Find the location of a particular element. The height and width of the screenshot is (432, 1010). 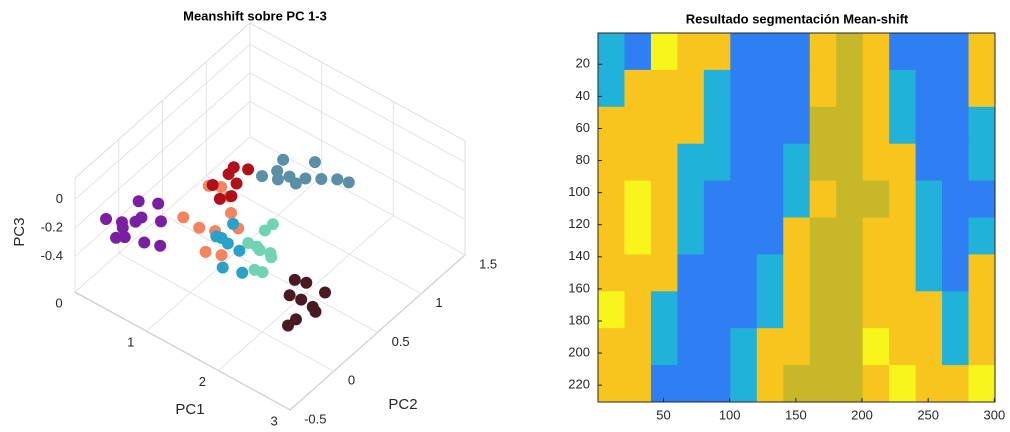

z-tick-label: -0.2 is located at coordinates (52, 226).